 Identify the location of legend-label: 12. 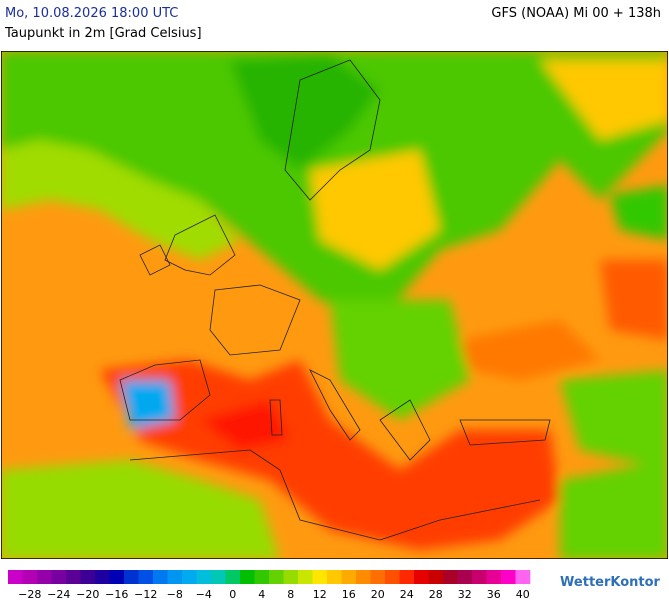
(320, 594).